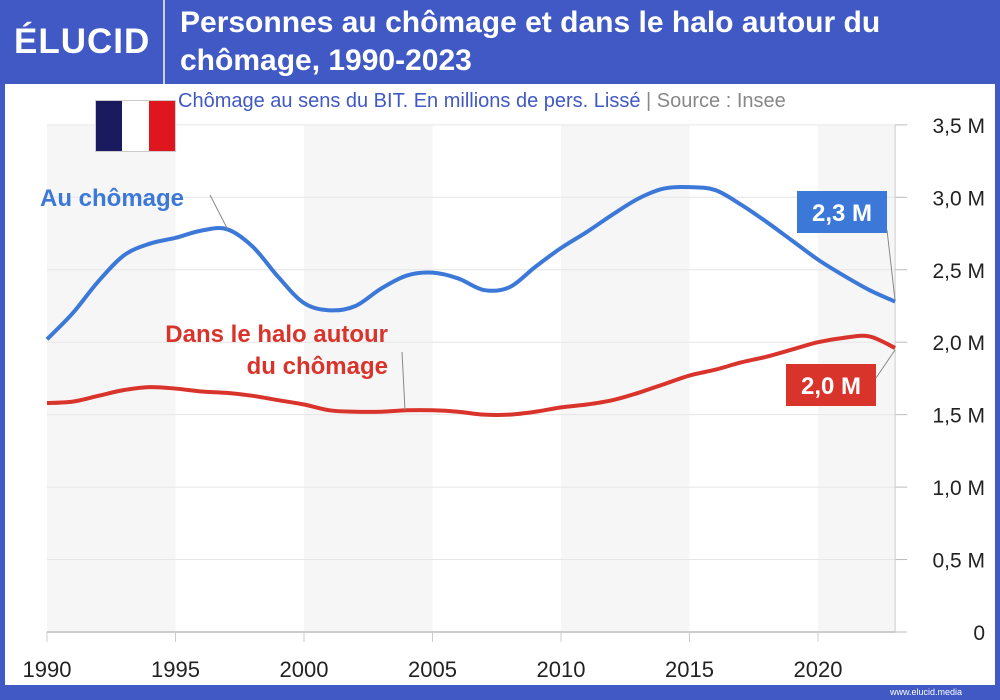 The width and height of the screenshot is (1000, 700). I want to click on y-tick-label: 1,0 M, so click(958, 488).